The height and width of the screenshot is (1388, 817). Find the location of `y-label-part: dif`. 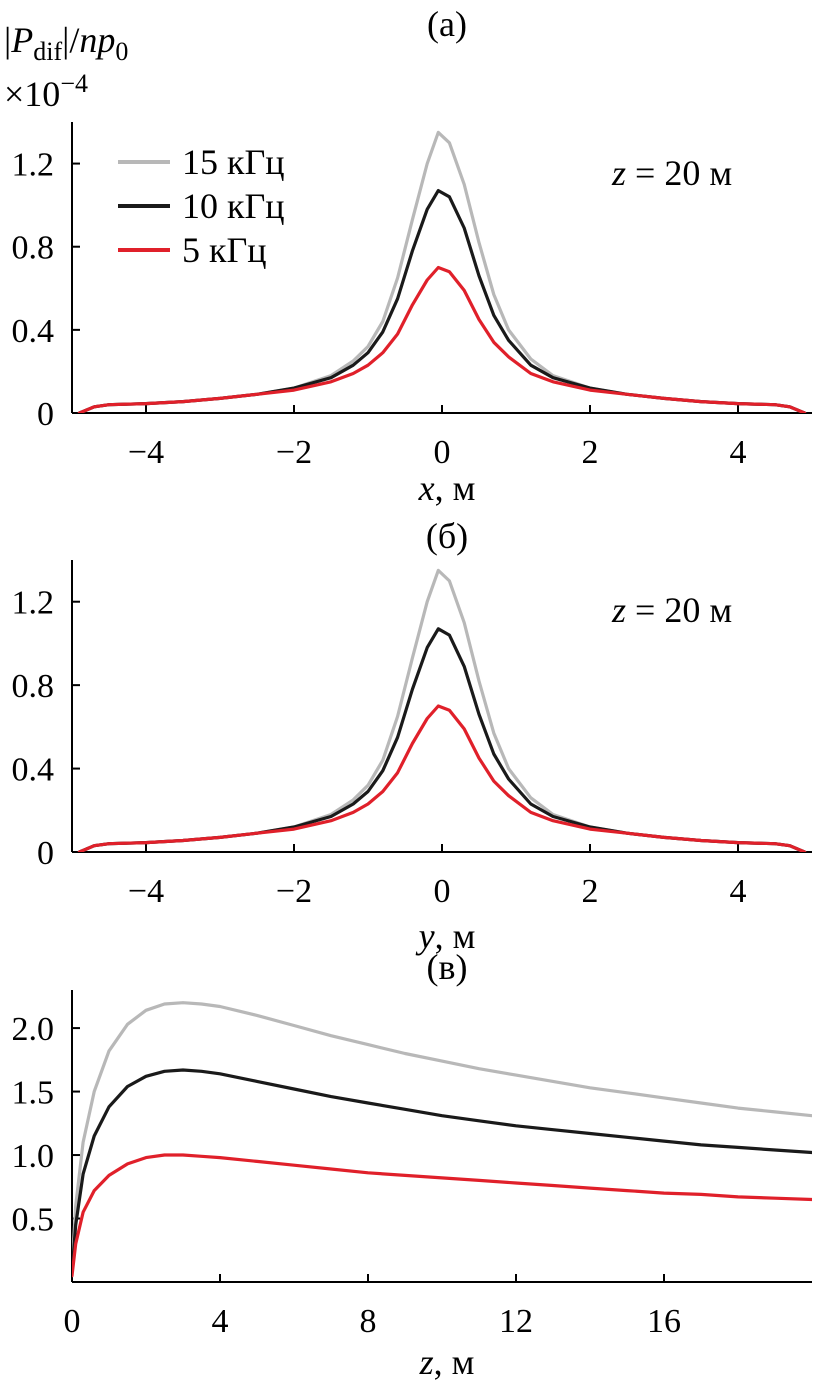

y-label-part: dif is located at coordinates (47, 51).